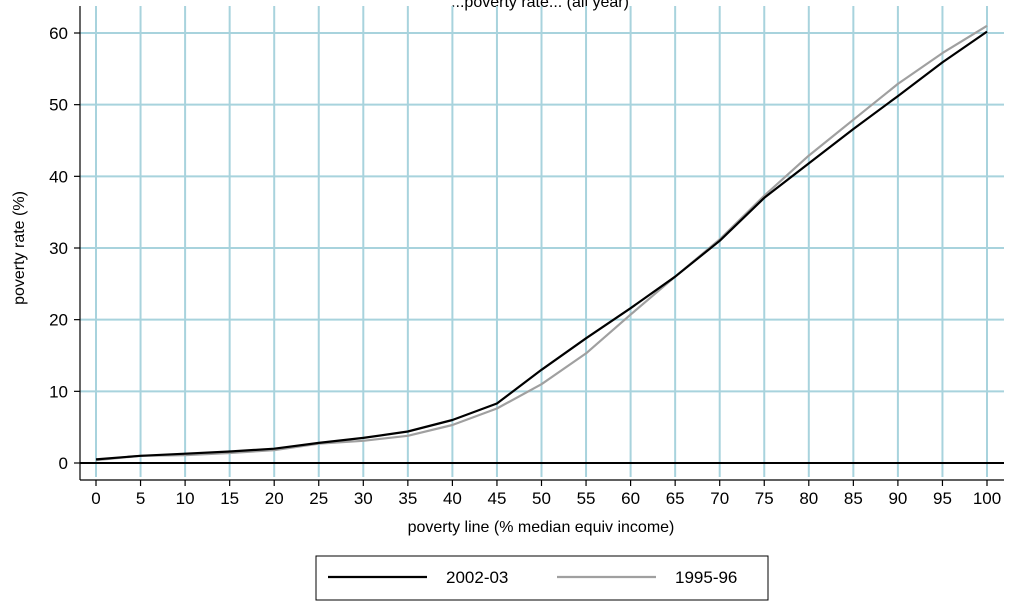  What do you see at coordinates (542, 578) in the screenshot?
I see `legend: 2002-03 1995-96` at bounding box center [542, 578].